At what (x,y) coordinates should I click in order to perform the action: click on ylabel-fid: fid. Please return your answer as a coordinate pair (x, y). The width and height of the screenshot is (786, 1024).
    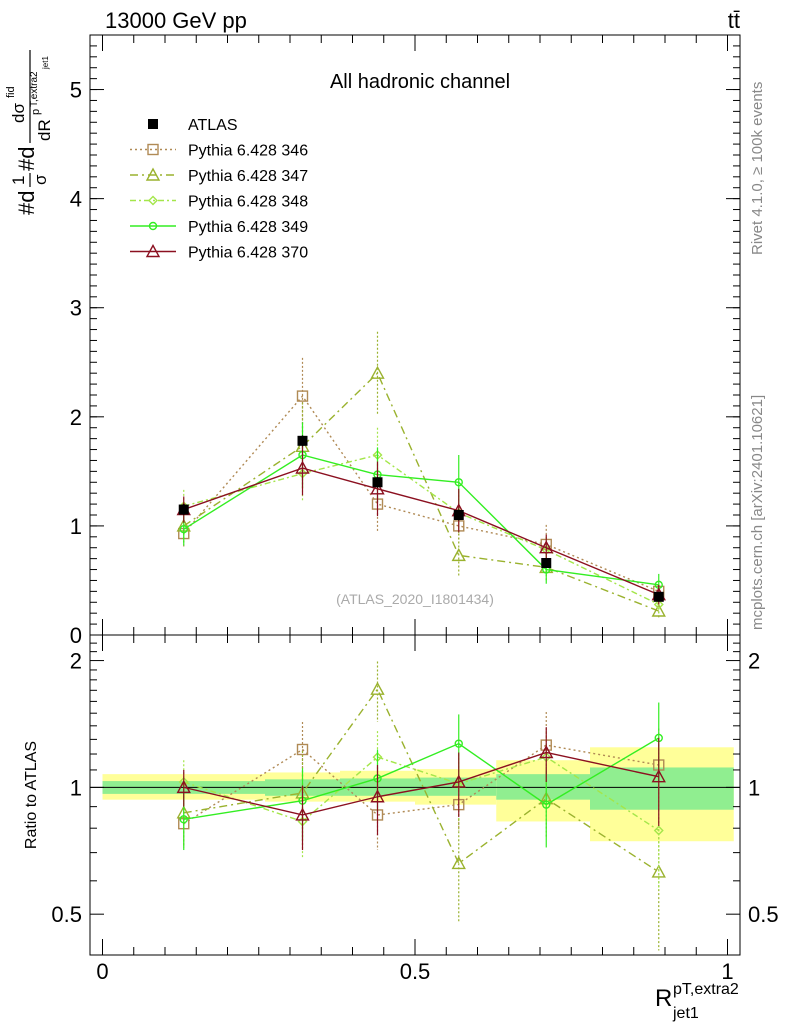
    Looking at the image, I should click on (11, 92).